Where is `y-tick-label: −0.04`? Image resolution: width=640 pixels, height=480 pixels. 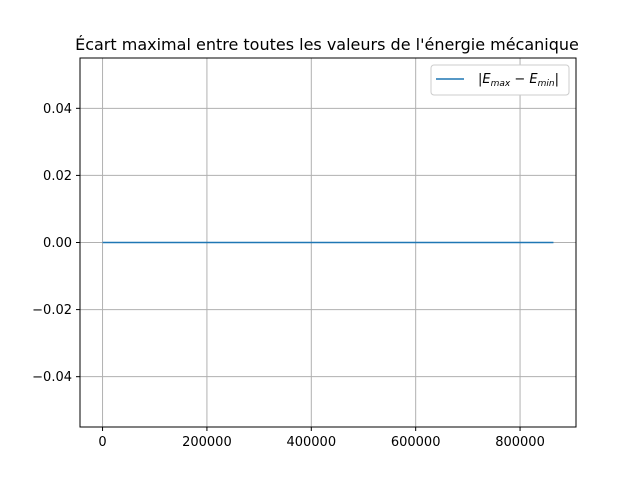
y-tick-label: −0.04 is located at coordinates (52, 377).